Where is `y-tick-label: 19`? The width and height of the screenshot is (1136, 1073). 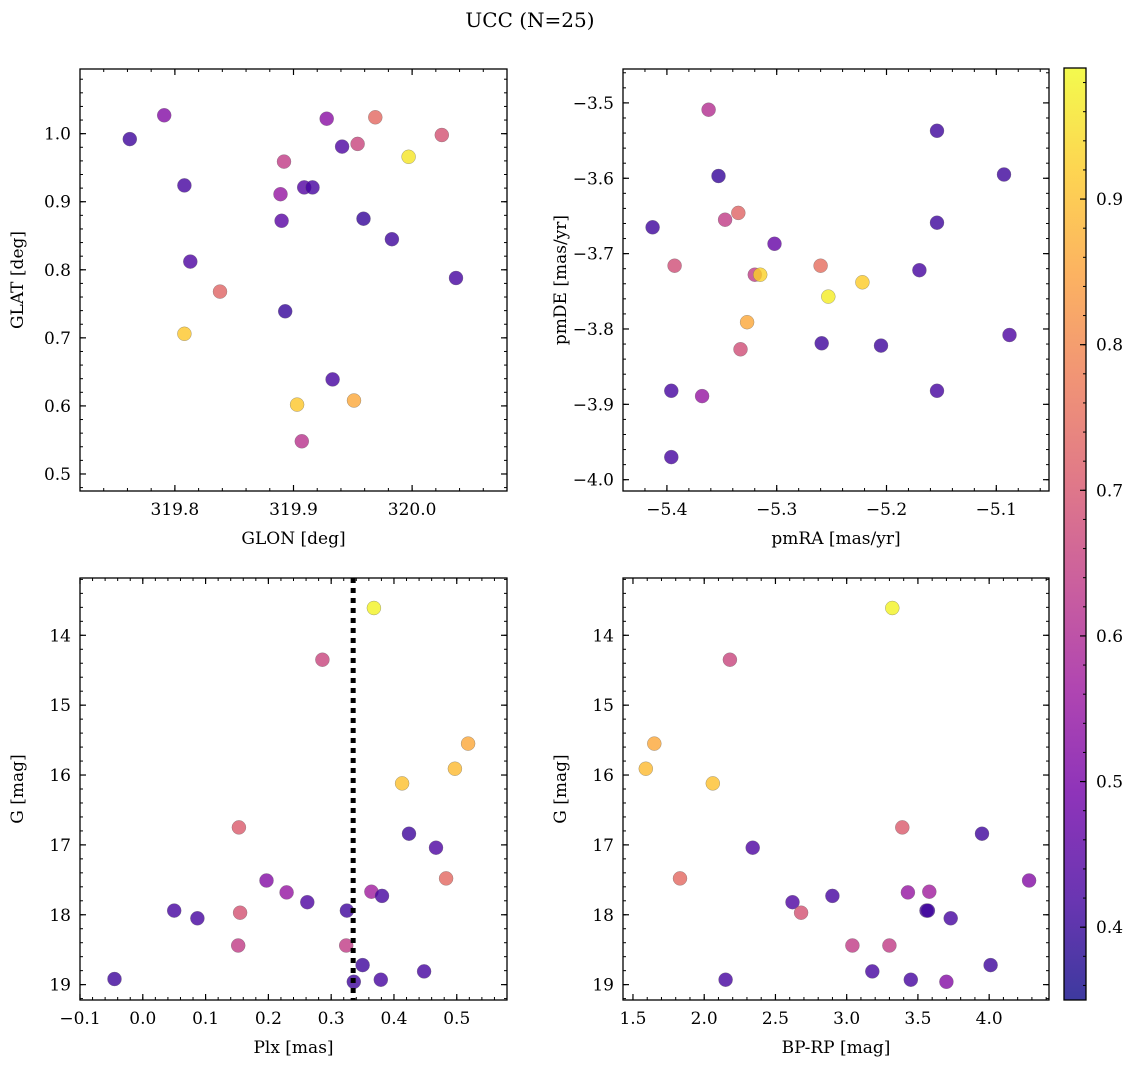 y-tick-label: 19 is located at coordinates (60, 986).